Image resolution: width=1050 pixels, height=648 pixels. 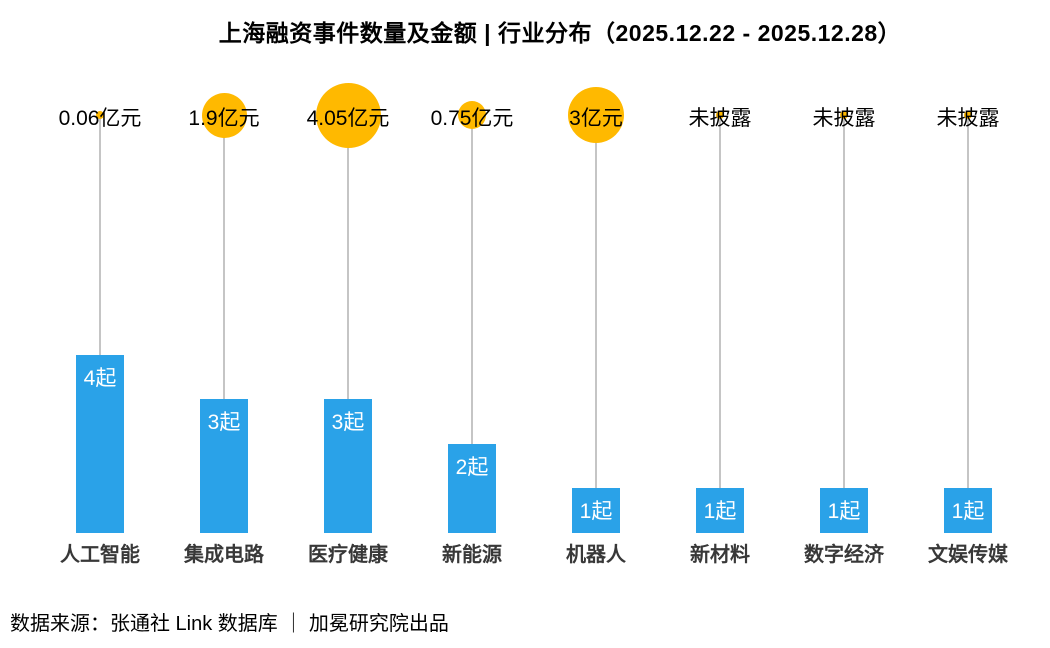 What do you see at coordinates (472, 467) in the screenshot?
I see `count-label: 2起` at bounding box center [472, 467].